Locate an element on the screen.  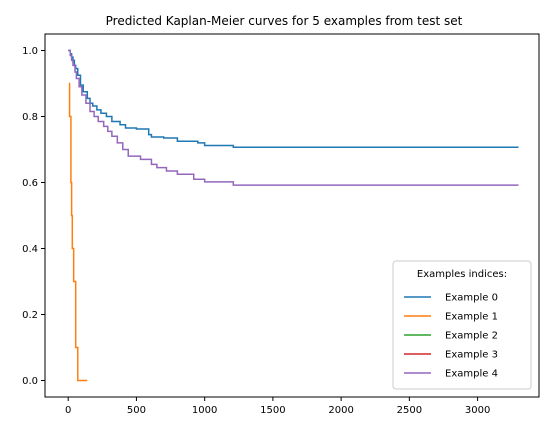
y-tick-label: 0.8 is located at coordinates (30, 117).